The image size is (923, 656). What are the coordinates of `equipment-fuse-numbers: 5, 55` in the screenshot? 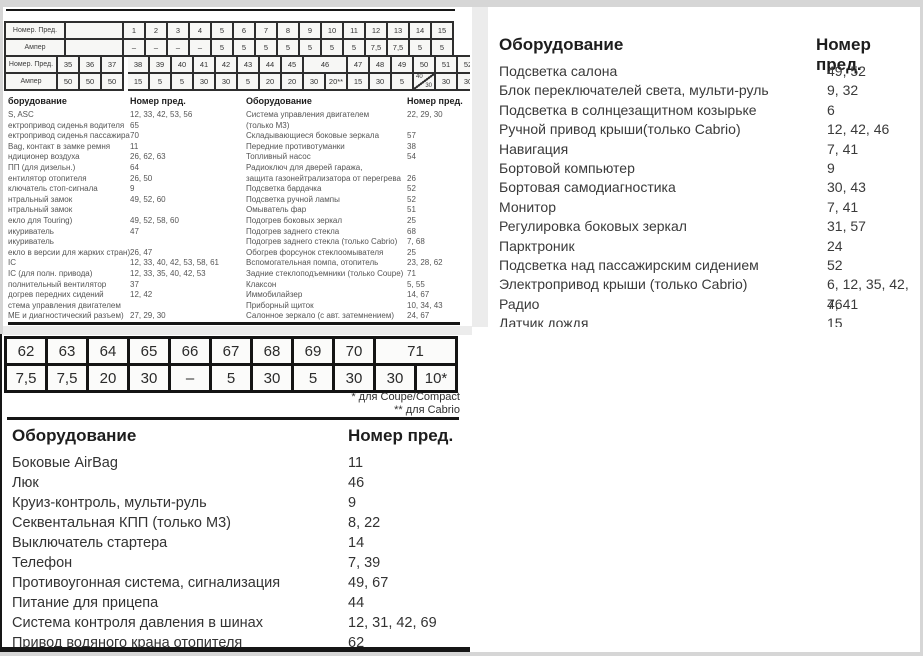 It's located at (416, 284).